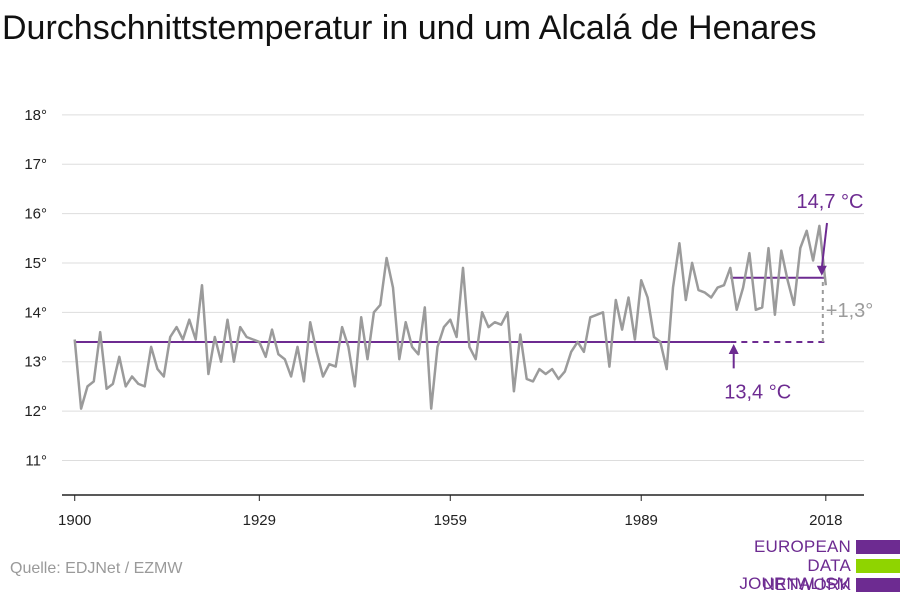 Image resolution: width=900 pixels, height=600 pixels. Describe the element at coordinates (35, 214) in the screenshot. I see `y-tick-label: 16°` at that location.